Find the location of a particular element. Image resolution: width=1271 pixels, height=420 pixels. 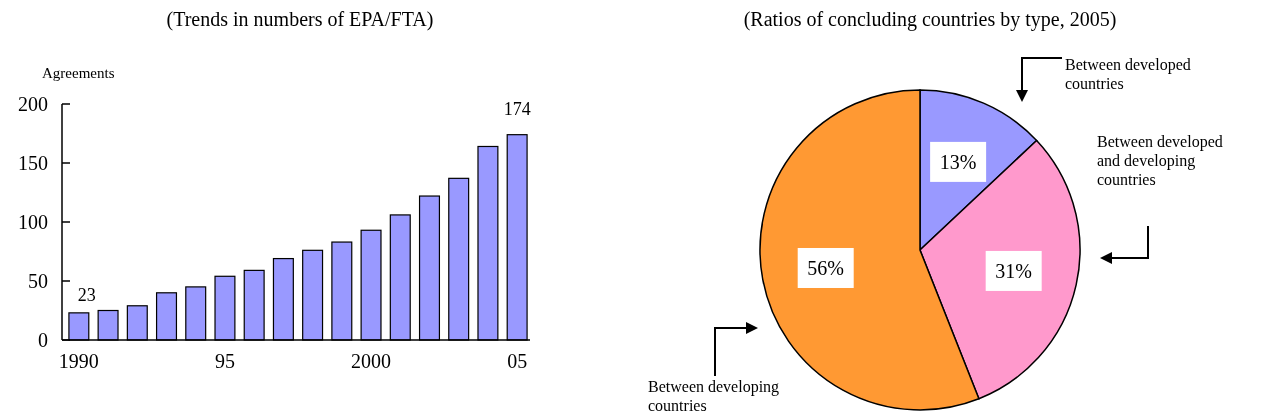

data-label: 13% is located at coordinates (958, 161).